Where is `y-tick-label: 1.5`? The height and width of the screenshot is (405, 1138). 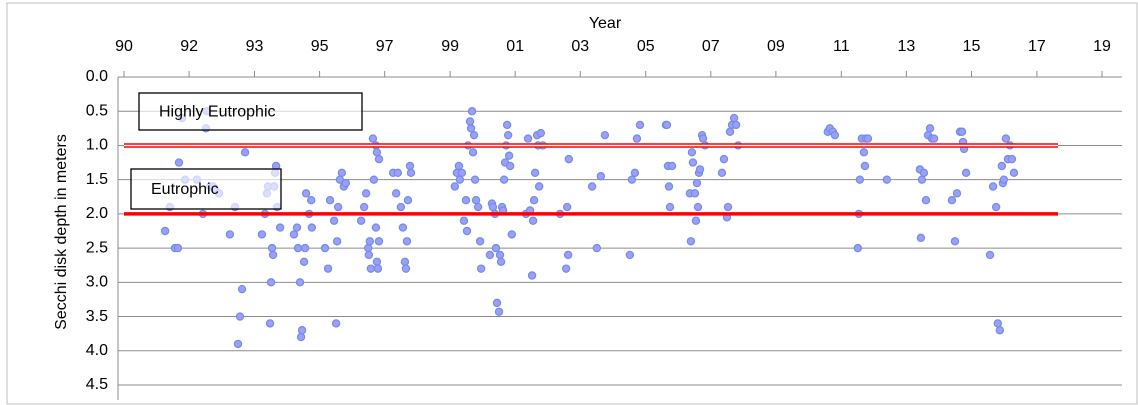
y-tick-label: 1.5 is located at coordinates (97, 179).